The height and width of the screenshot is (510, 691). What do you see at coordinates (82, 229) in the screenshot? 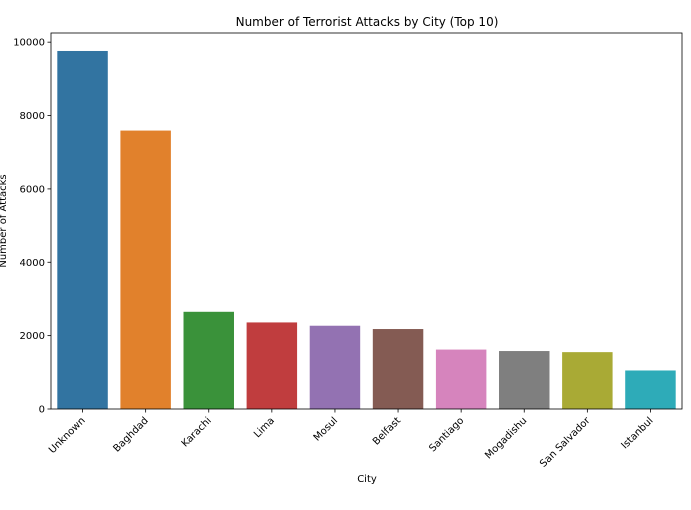
I see `bar-unknown` at bounding box center [82, 229].